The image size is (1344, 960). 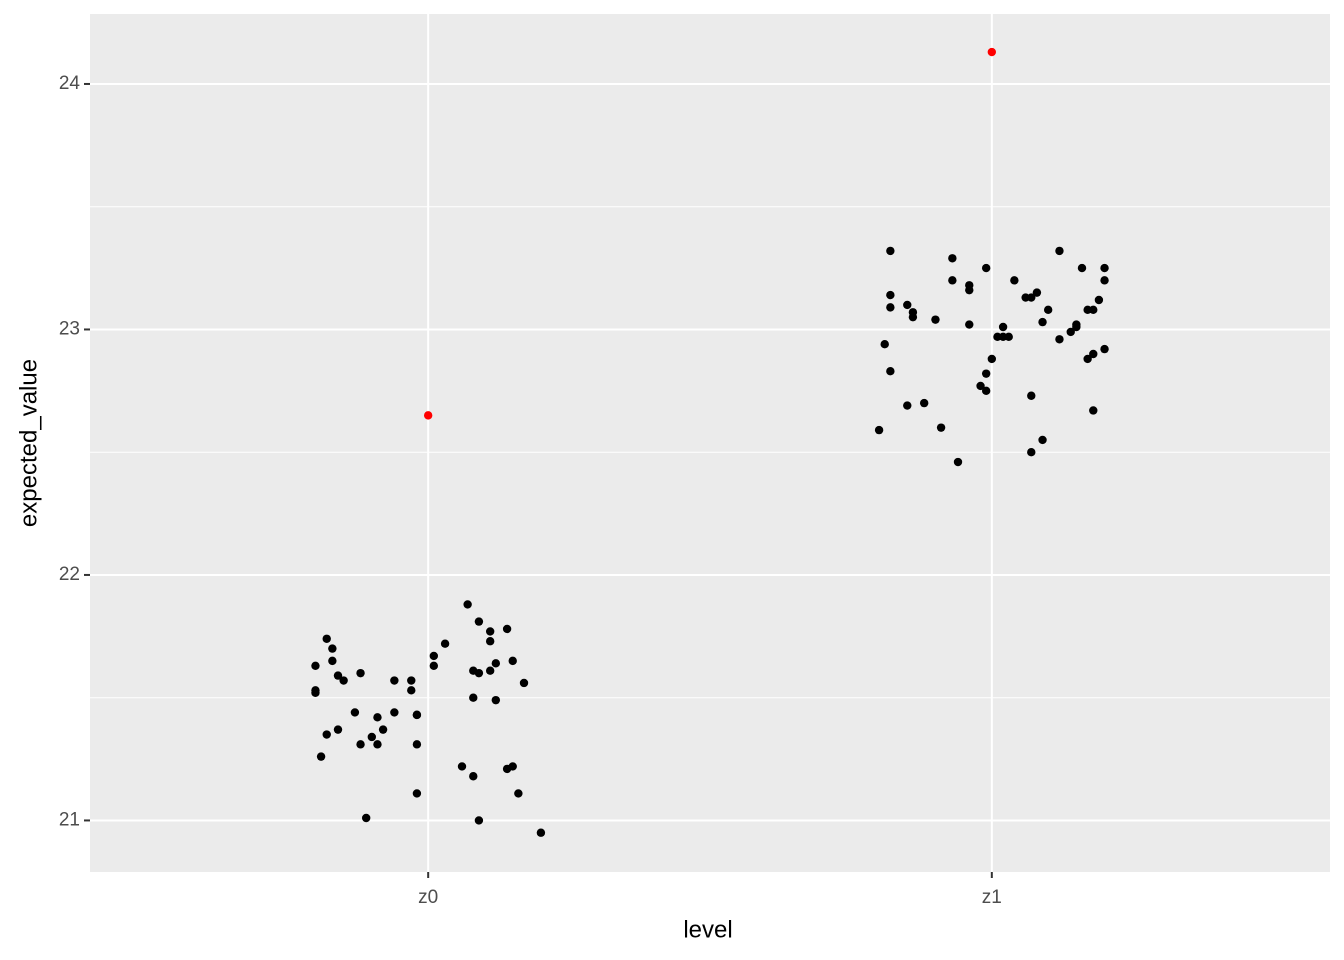 What do you see at coordinates (70, 83) in the screenshot?
I see `y-tick-label: 24` at bounding box center [70, 83].